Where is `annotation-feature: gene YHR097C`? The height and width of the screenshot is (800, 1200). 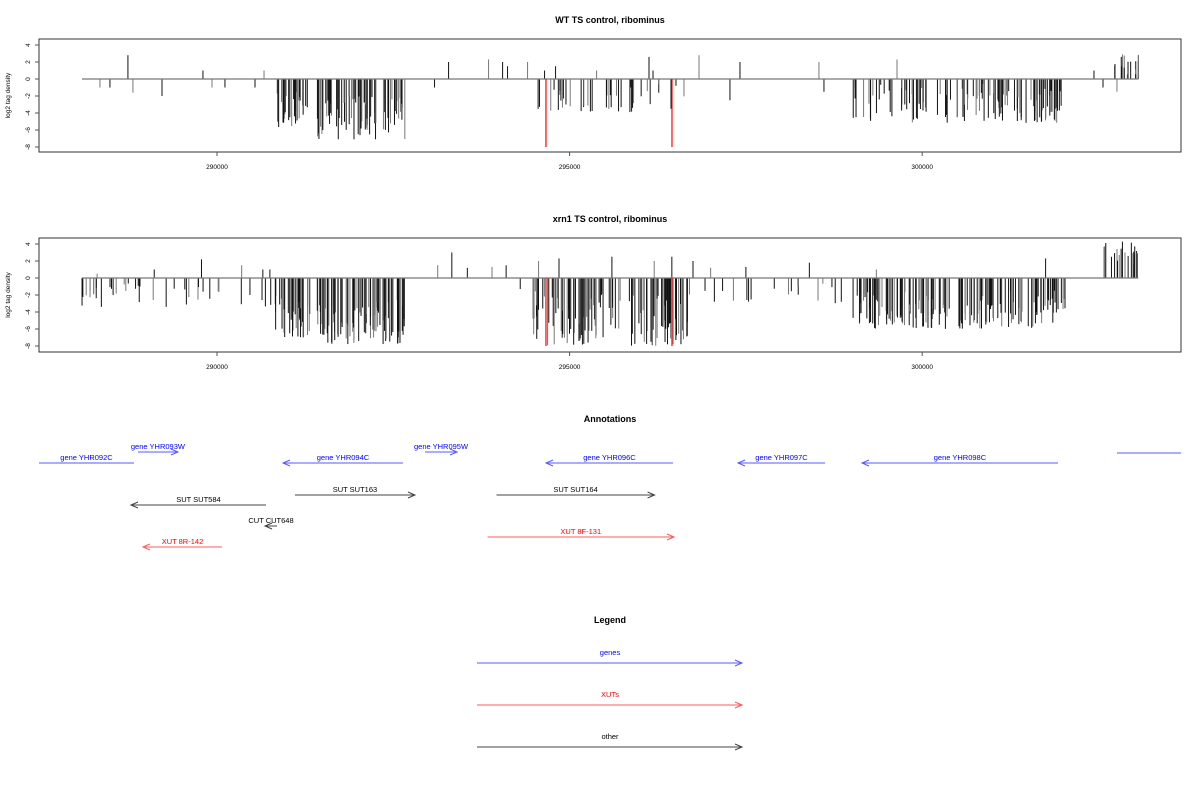
annotation-feature: gene YHR097C is located at coordinates (781, 460).